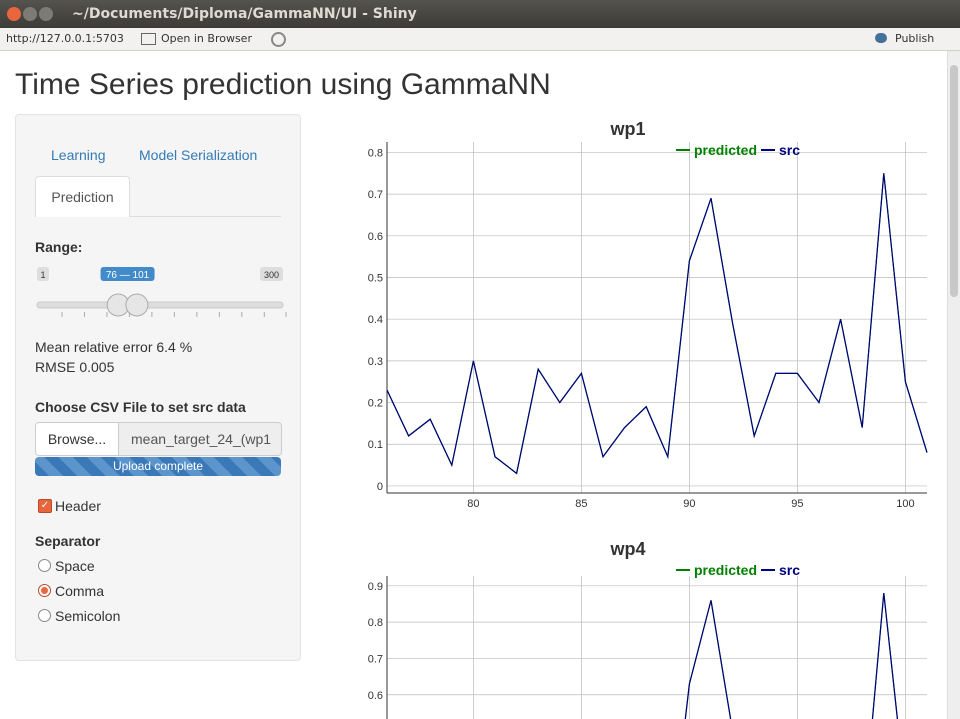 The height and width of the screenshot is (719, 960). What do you see at coordinates (82, 196) in the screenshot?
I see `active-tab: Prediction` at bounding box center [82, 196].